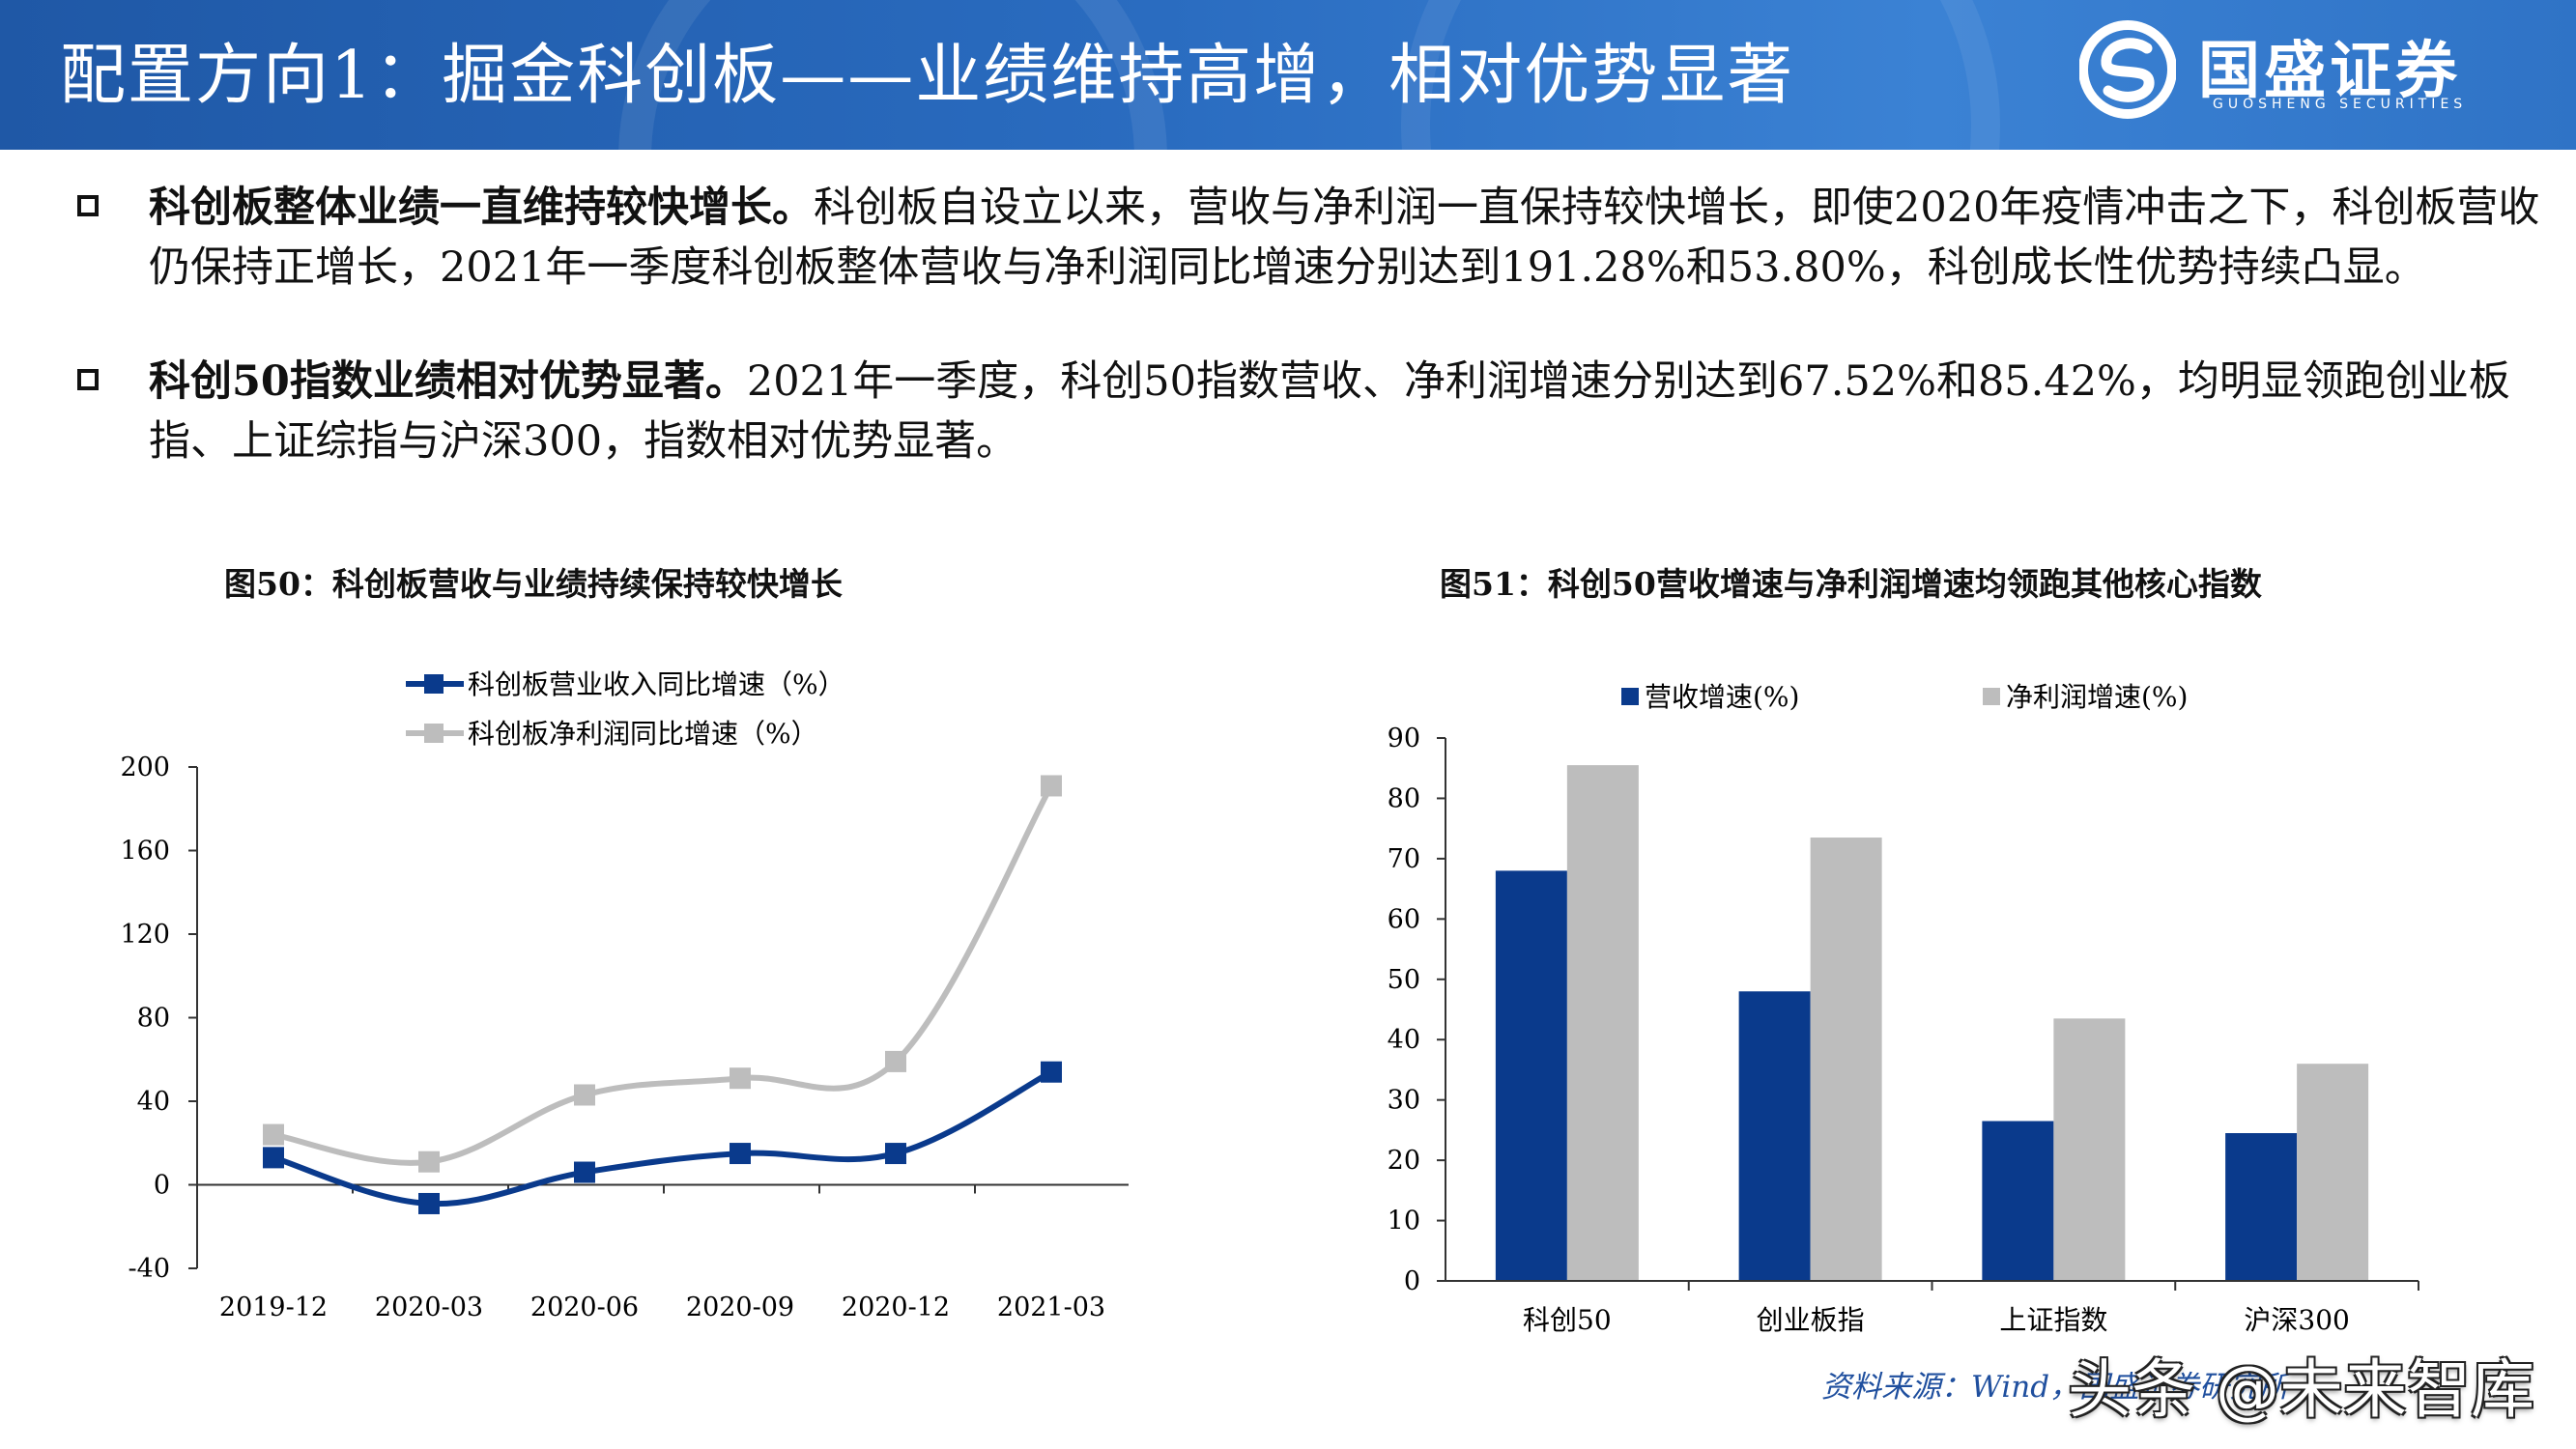 This screenshot has width=2576, height=1449. Describe the element at coordinates (2053, 1320) in the screenshot. I see `x-tick-label: 上证指数` at that location.